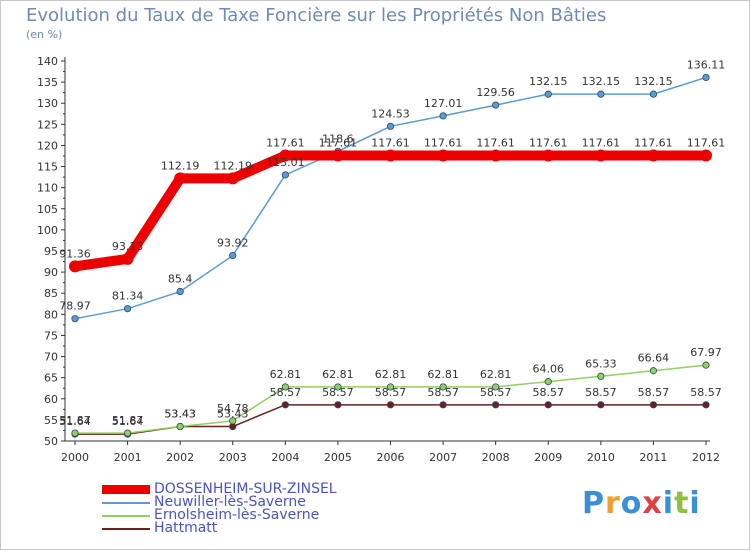 This screenshot has width=750, height=550. I want to click on y-tick-label: 85, so click(51, 293).